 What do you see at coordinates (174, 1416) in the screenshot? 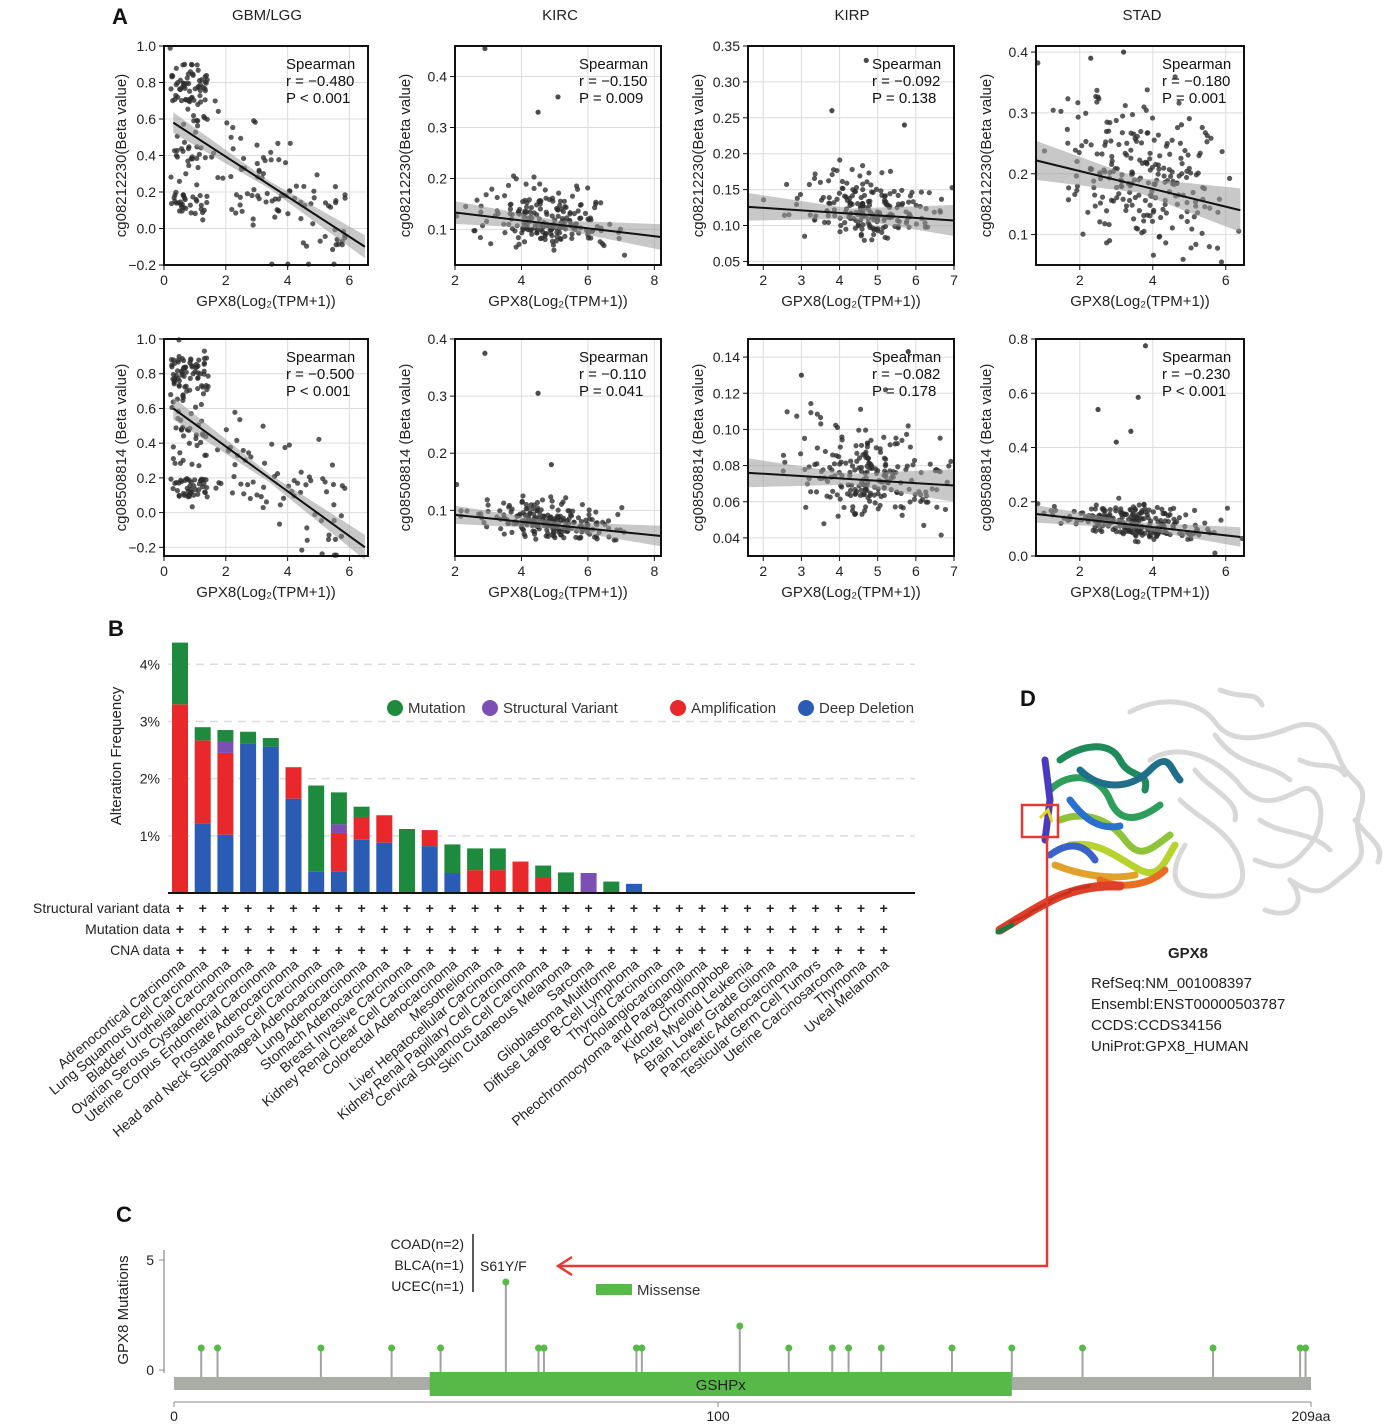
I see `x-tick-label: 0` at bounding box center [174, 1416].